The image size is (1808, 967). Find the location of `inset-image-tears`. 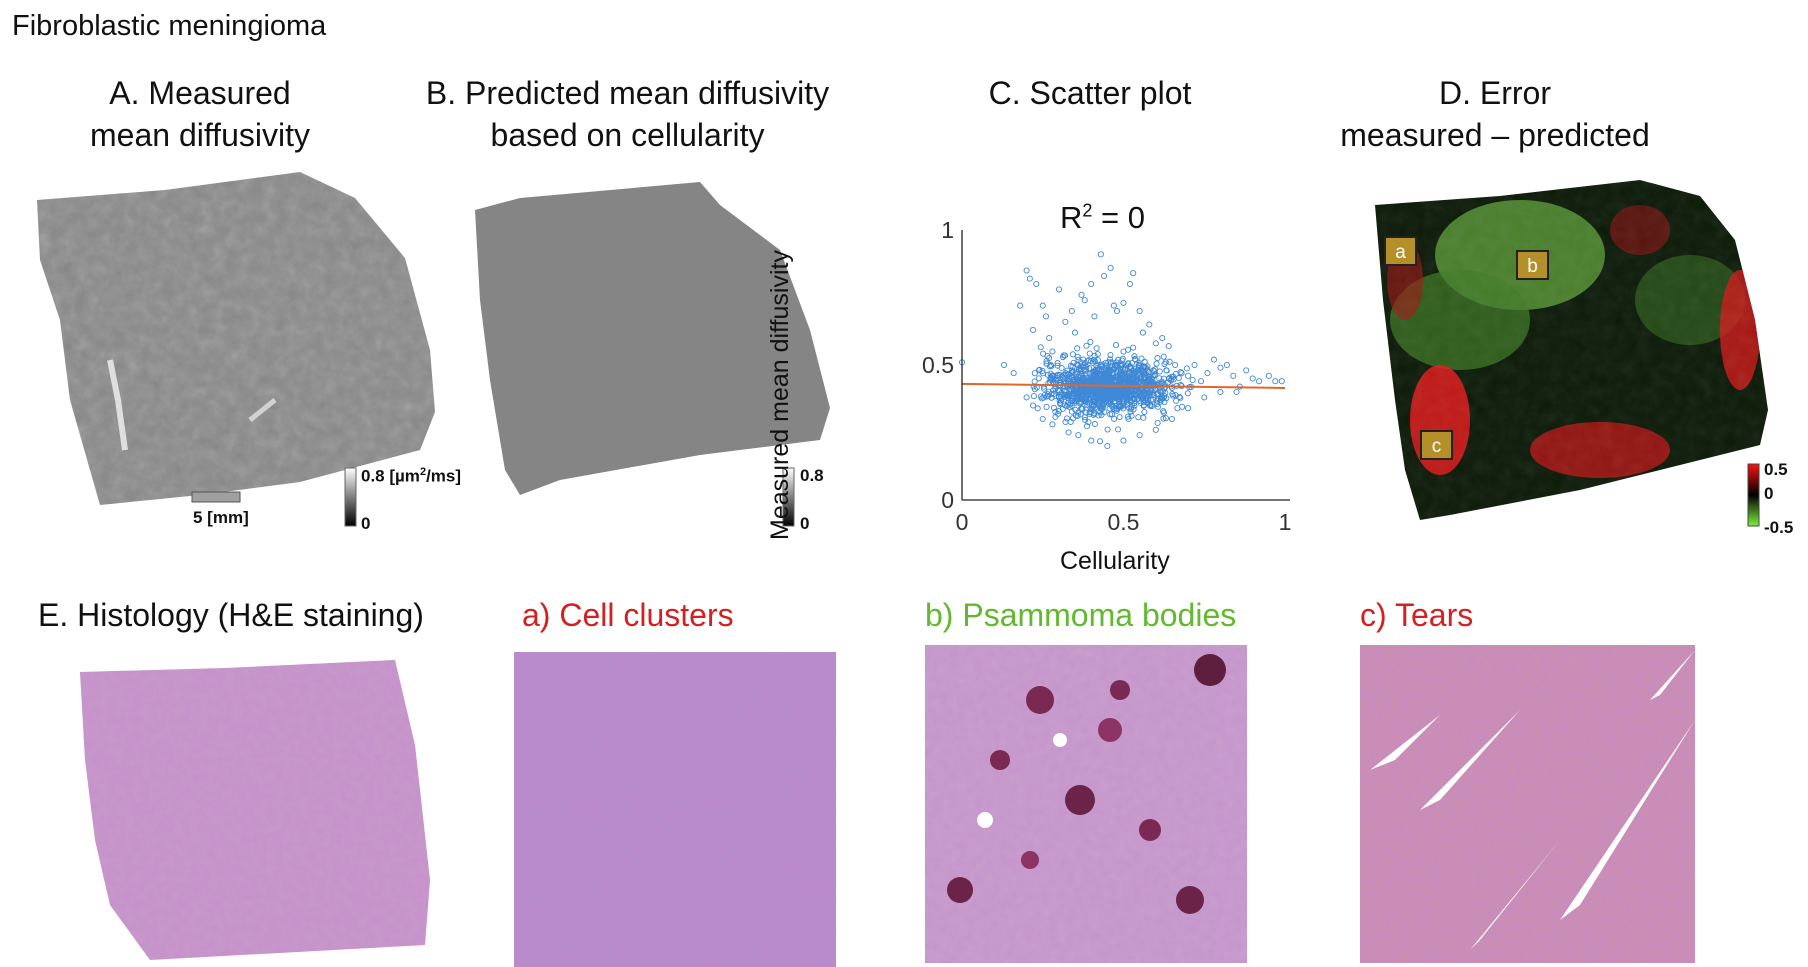

inset-image-tears is located at coordinates (1527, 804).